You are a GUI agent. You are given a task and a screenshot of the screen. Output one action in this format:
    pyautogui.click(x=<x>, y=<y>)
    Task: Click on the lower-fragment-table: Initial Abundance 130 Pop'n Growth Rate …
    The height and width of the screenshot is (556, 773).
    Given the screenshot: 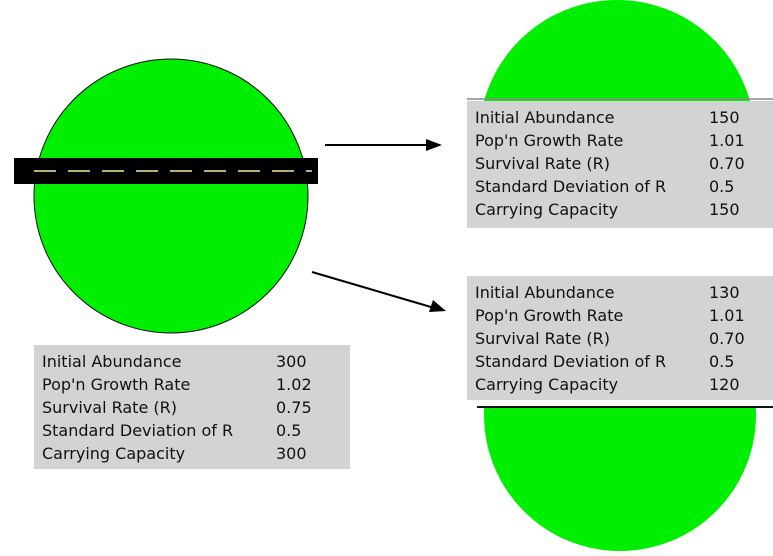 What is the action you would take?
    pyautogui.click(x=620, y=338)
    